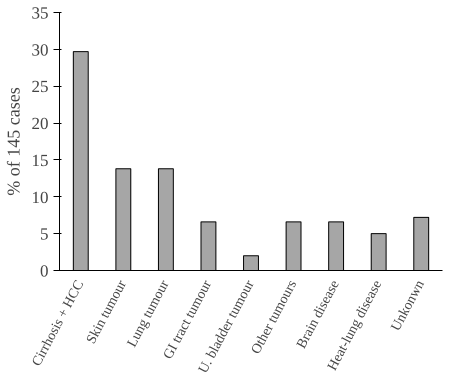 This screenshot has width=452, height=382. I want to click on y-tick-label: 0, so click(44, 271).